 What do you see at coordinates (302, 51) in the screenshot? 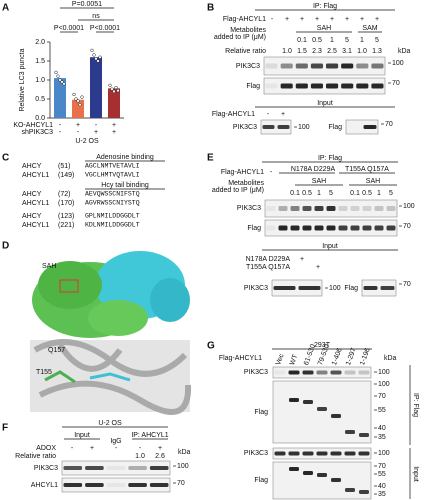
I see `ratio: 1.5` at bounding box center [302, 51].